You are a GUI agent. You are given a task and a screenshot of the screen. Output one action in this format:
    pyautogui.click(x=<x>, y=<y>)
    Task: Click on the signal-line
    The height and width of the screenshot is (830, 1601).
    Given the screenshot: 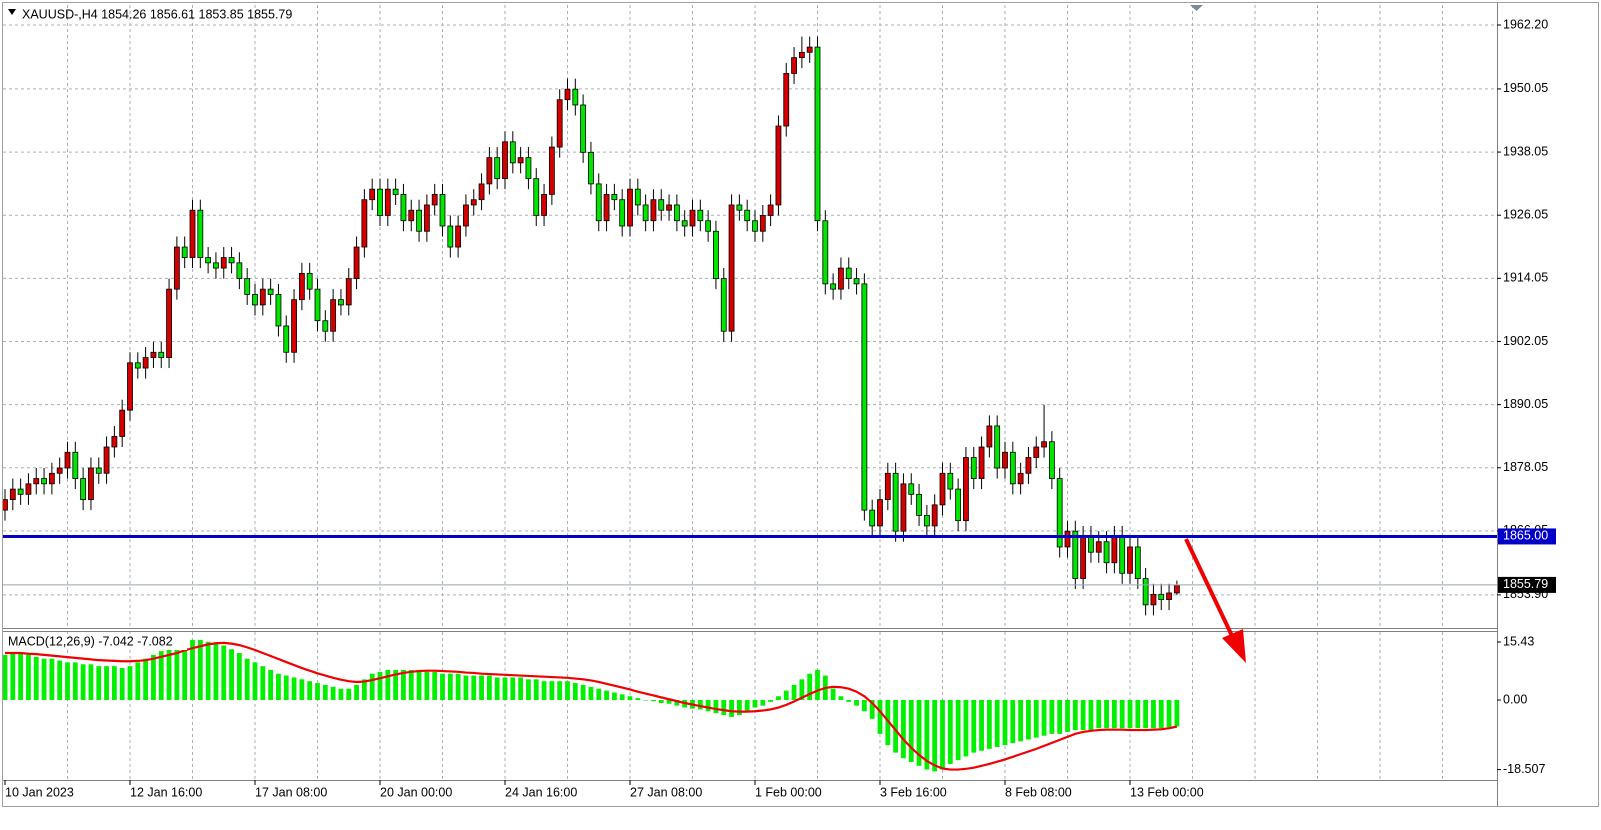 What is the action you would take?
    pyautogui.click(x=591, y=706)
    